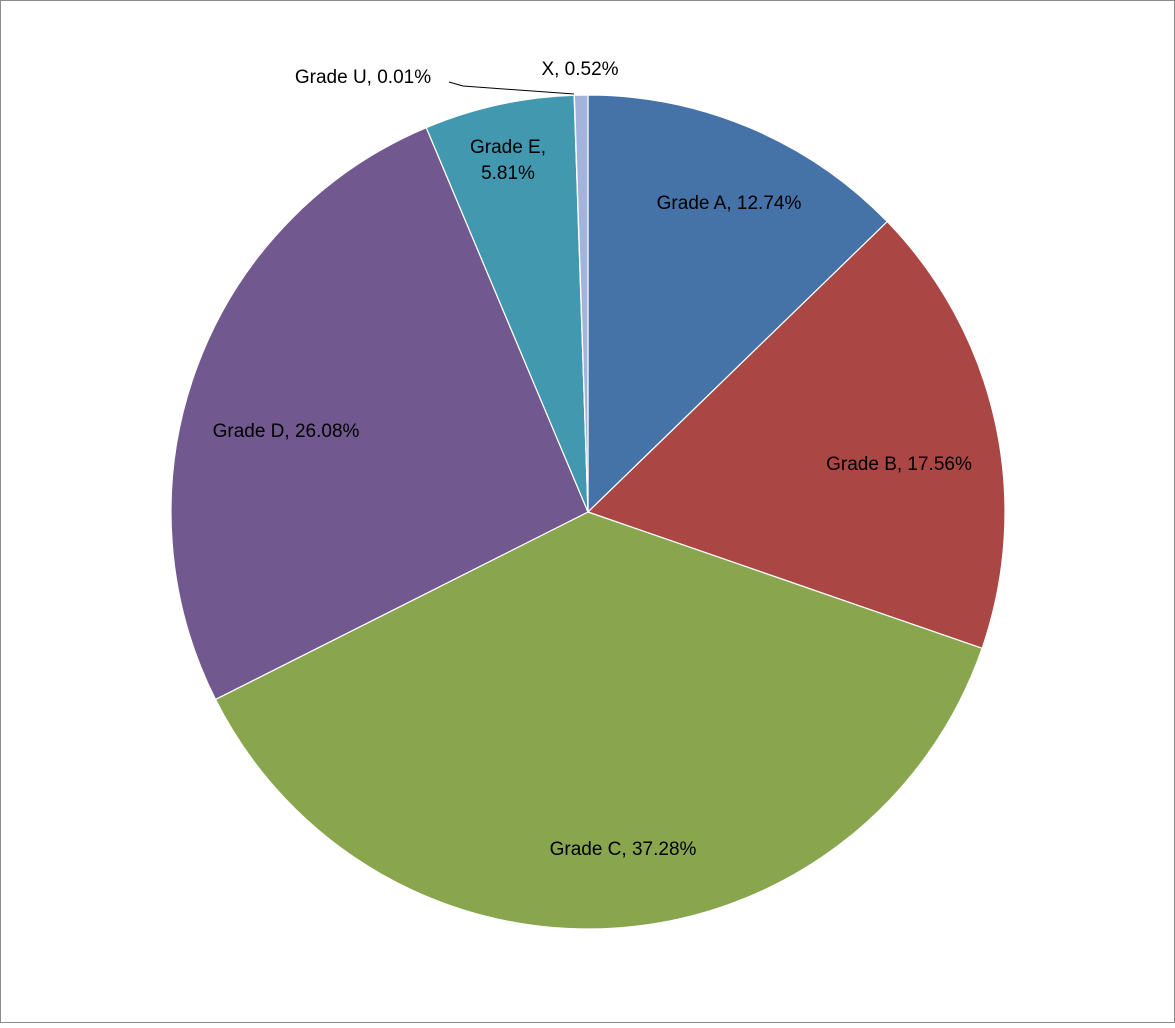  Describe the element at coordinates (581, 303) in the screenshot. I see `pie-slice-x` at that location.